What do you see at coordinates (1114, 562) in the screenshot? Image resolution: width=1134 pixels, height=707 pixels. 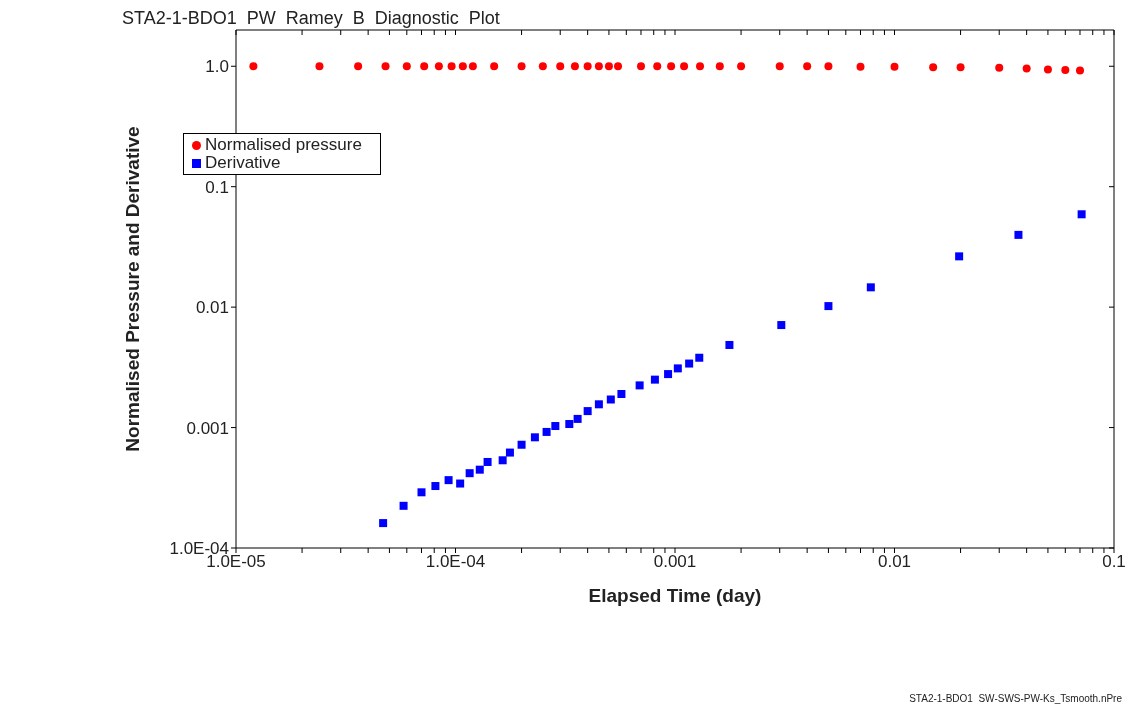 I see `x-tick-label: 0.1` at bounding box center [1114, 562].